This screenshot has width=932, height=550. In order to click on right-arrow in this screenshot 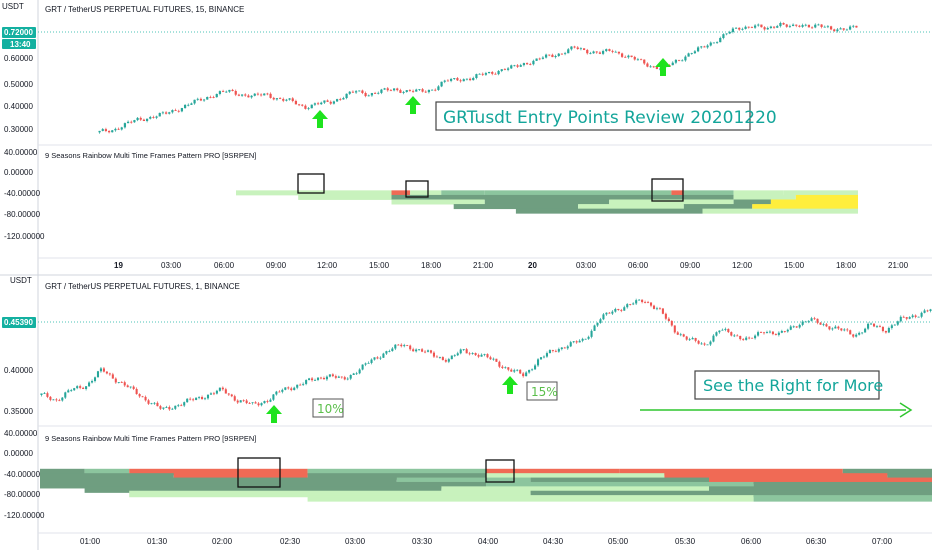, I will do `click(776, 410)`.